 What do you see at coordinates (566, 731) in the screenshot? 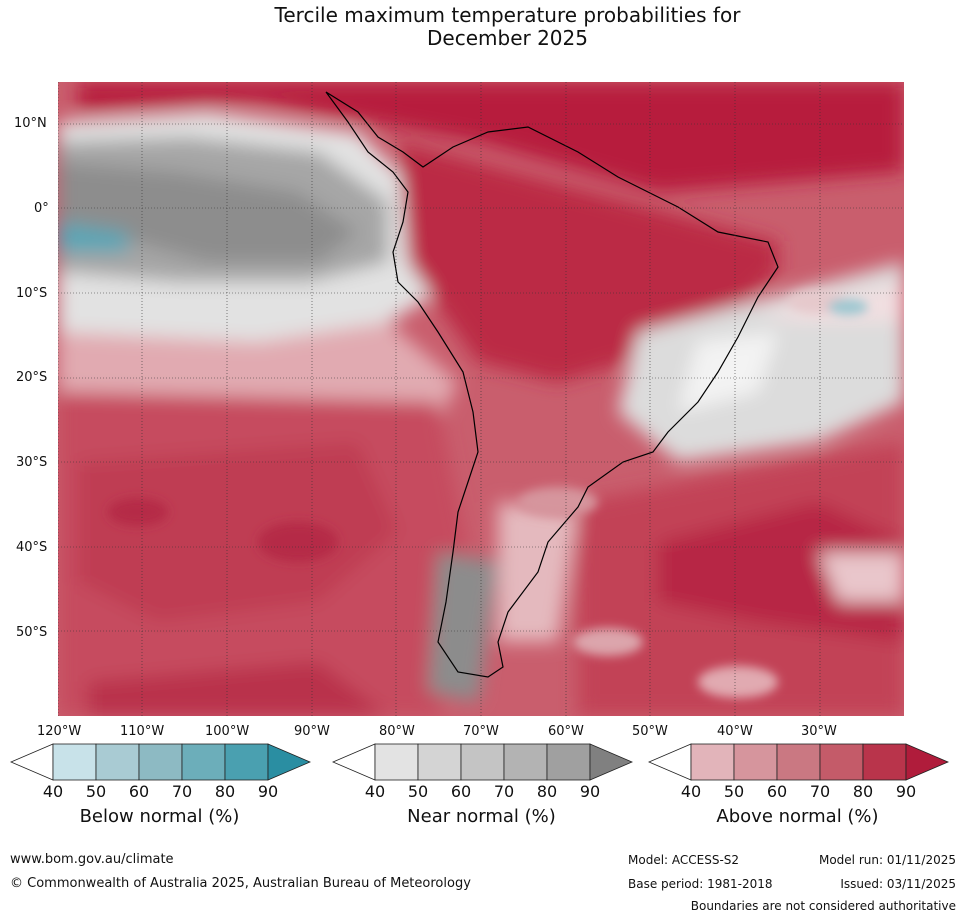
I see `lon-label-60w: 60°W` at bounding box center [566, 731].